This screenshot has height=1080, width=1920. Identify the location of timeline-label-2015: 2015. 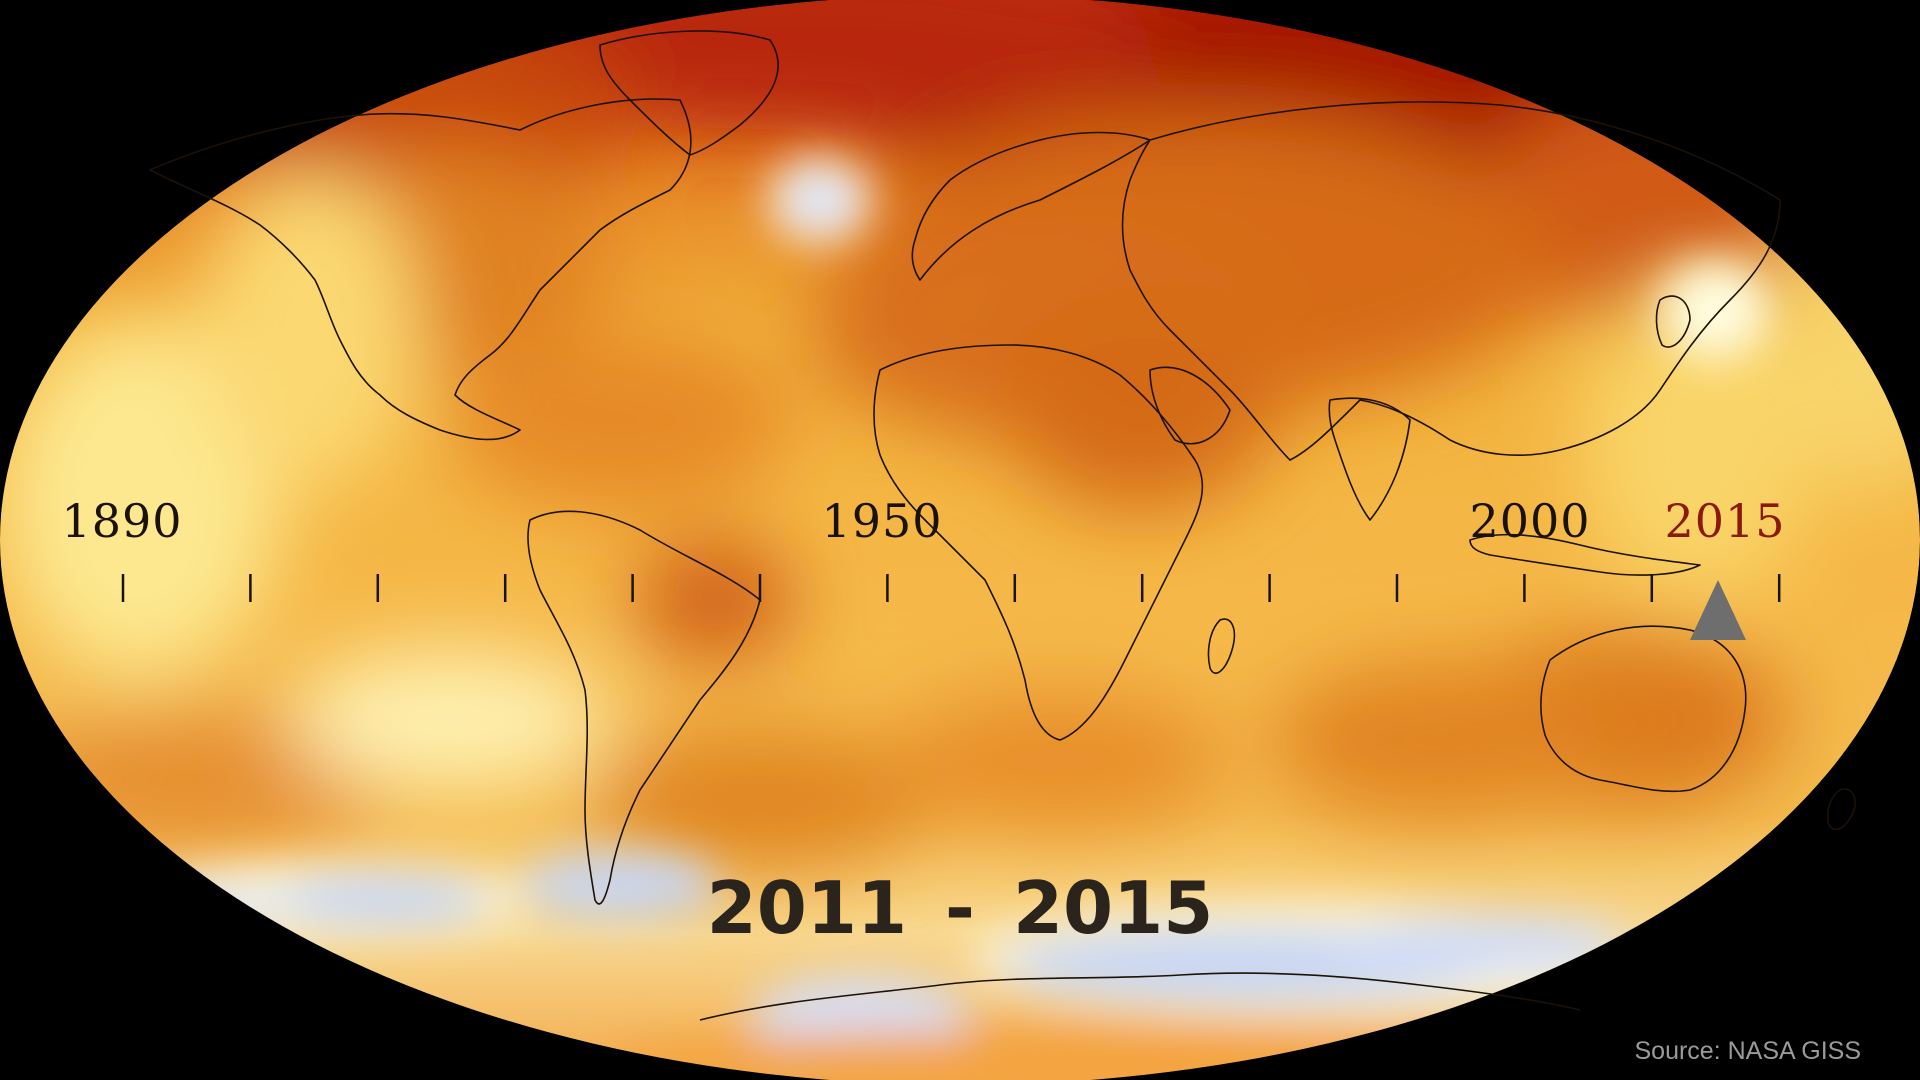
(1725, 521).